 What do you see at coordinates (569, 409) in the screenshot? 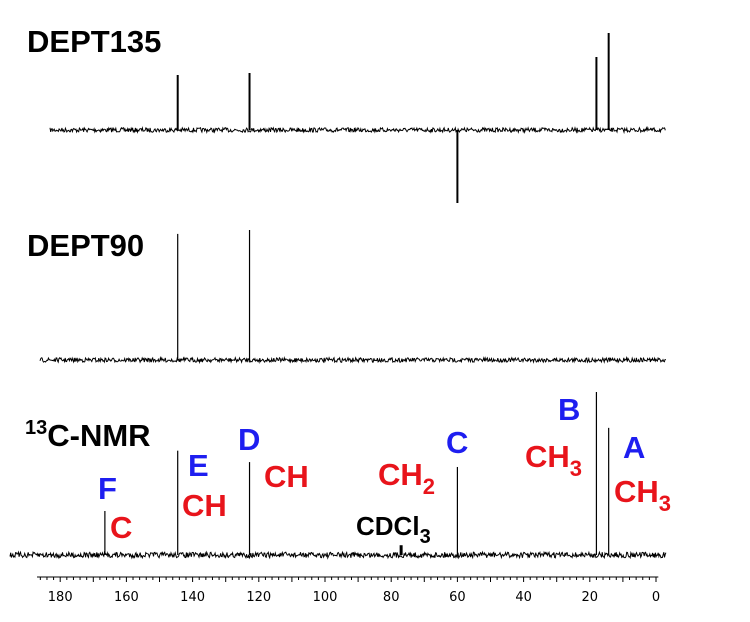
I see `peak-letter-b: B` at bounding box center [569, 409].